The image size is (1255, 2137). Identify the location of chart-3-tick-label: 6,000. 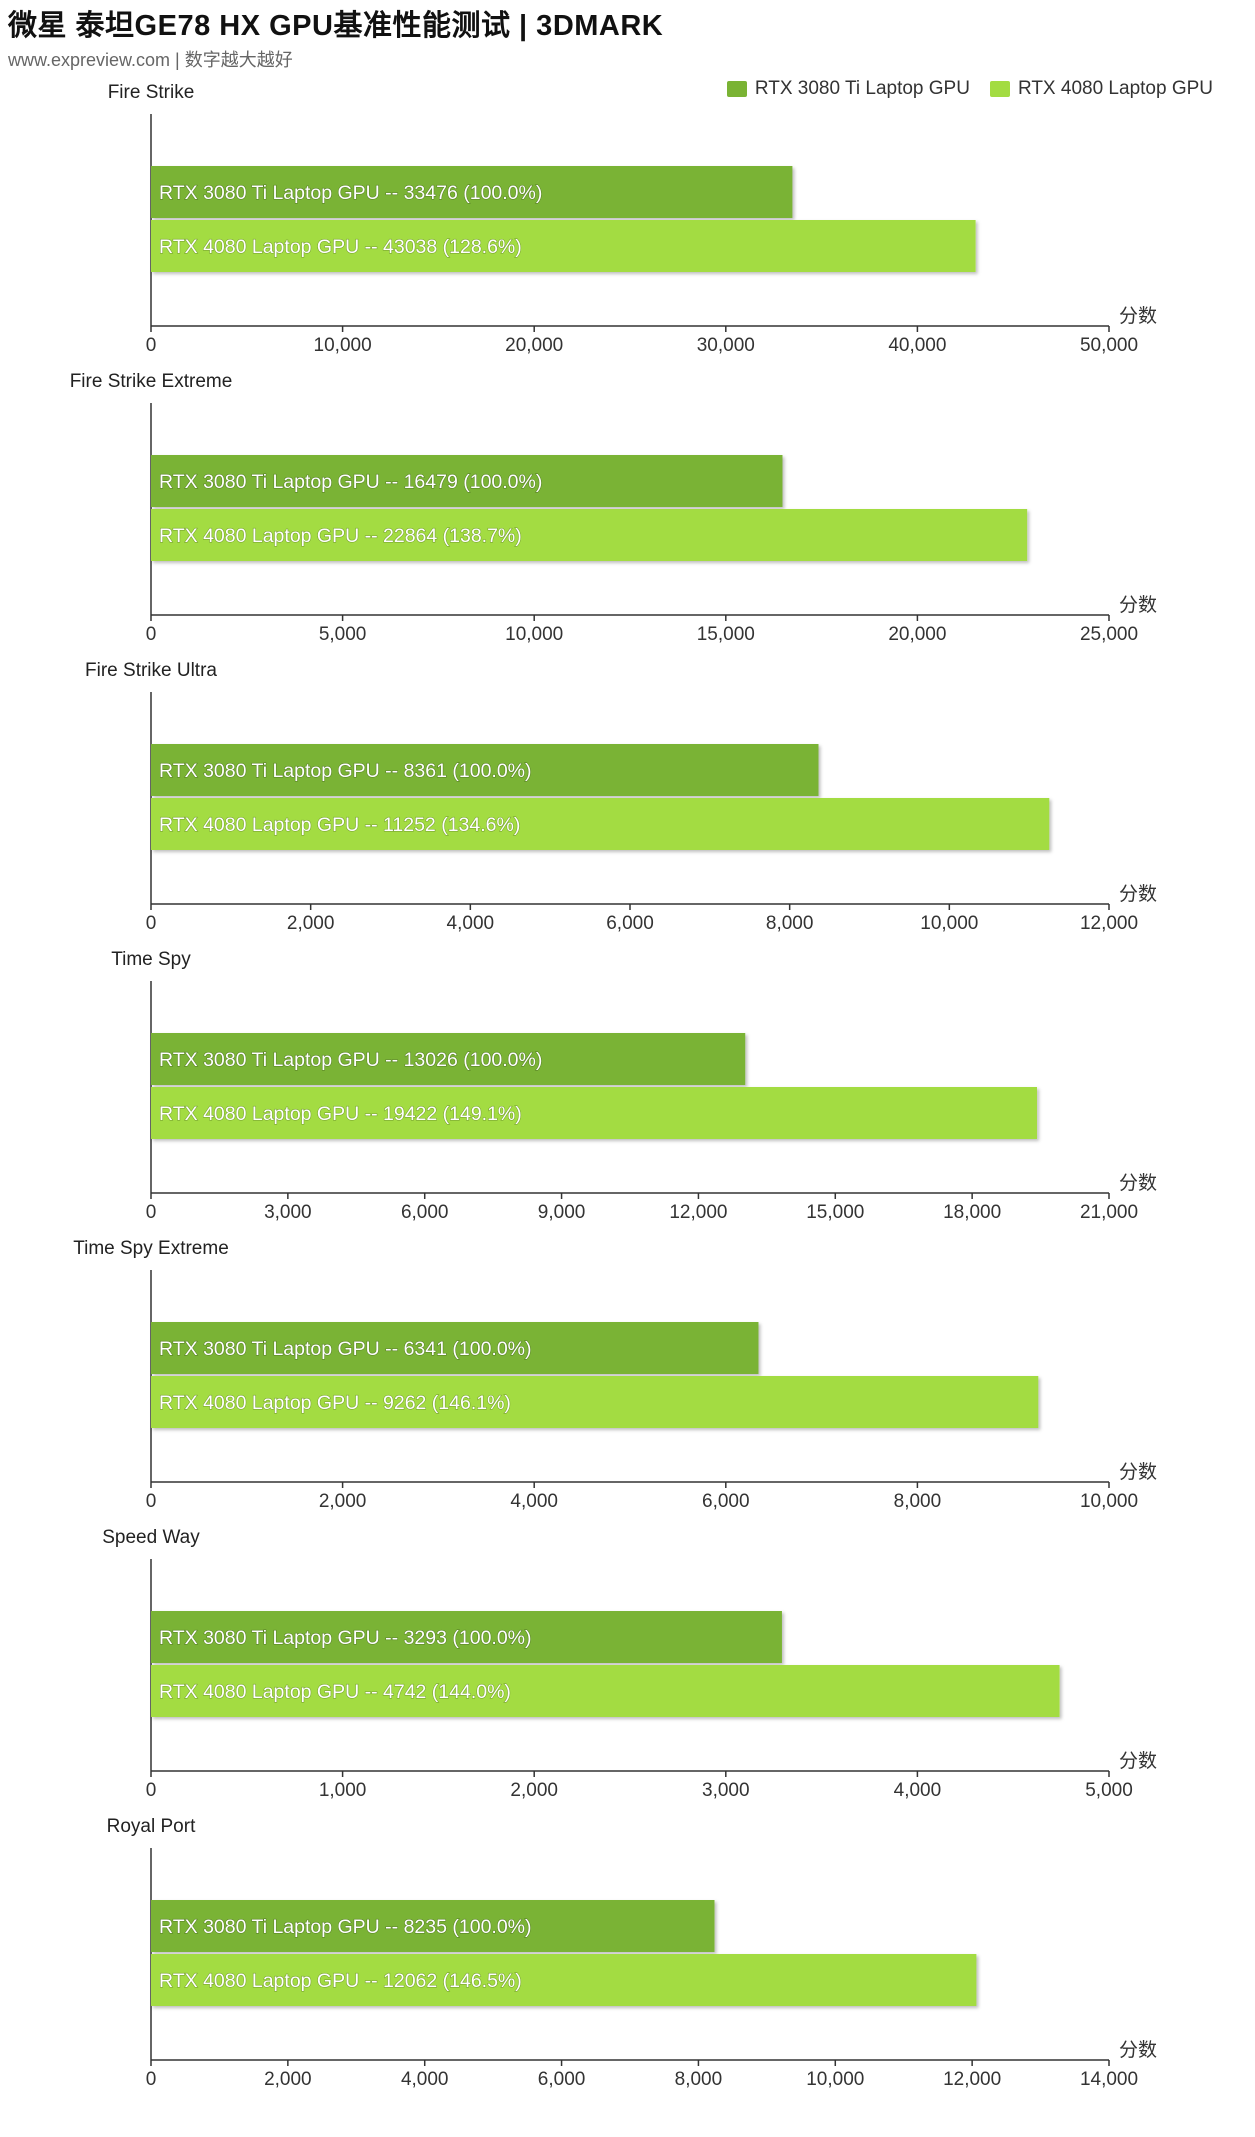
(630, 923).